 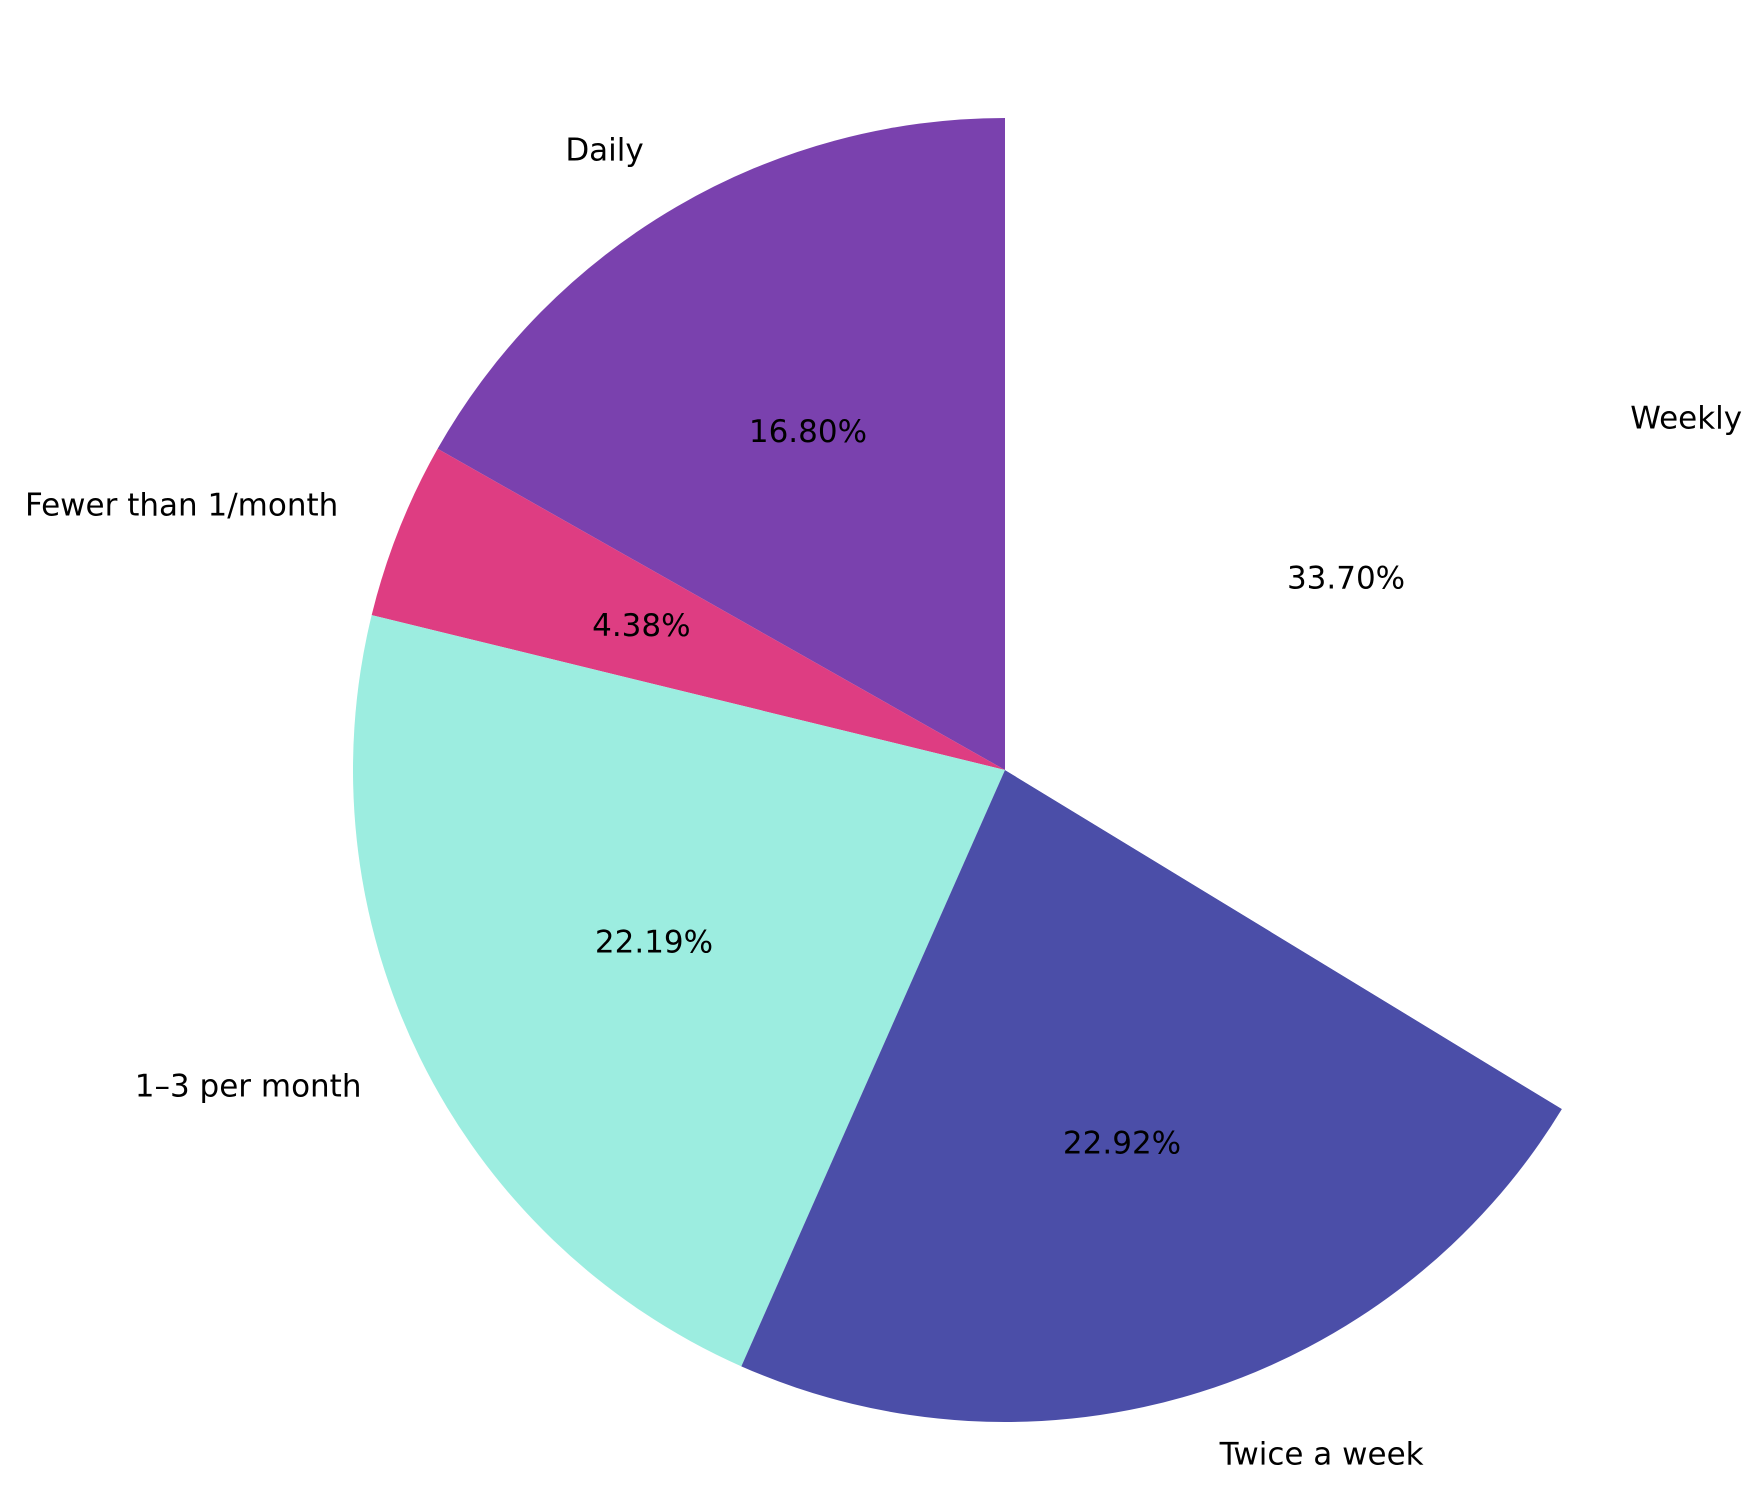 What do you see at coordinates (181, 506) in the screenshot?
I see `slice-category-label: Fewer than 1/month` at bounding box center [181, 506].